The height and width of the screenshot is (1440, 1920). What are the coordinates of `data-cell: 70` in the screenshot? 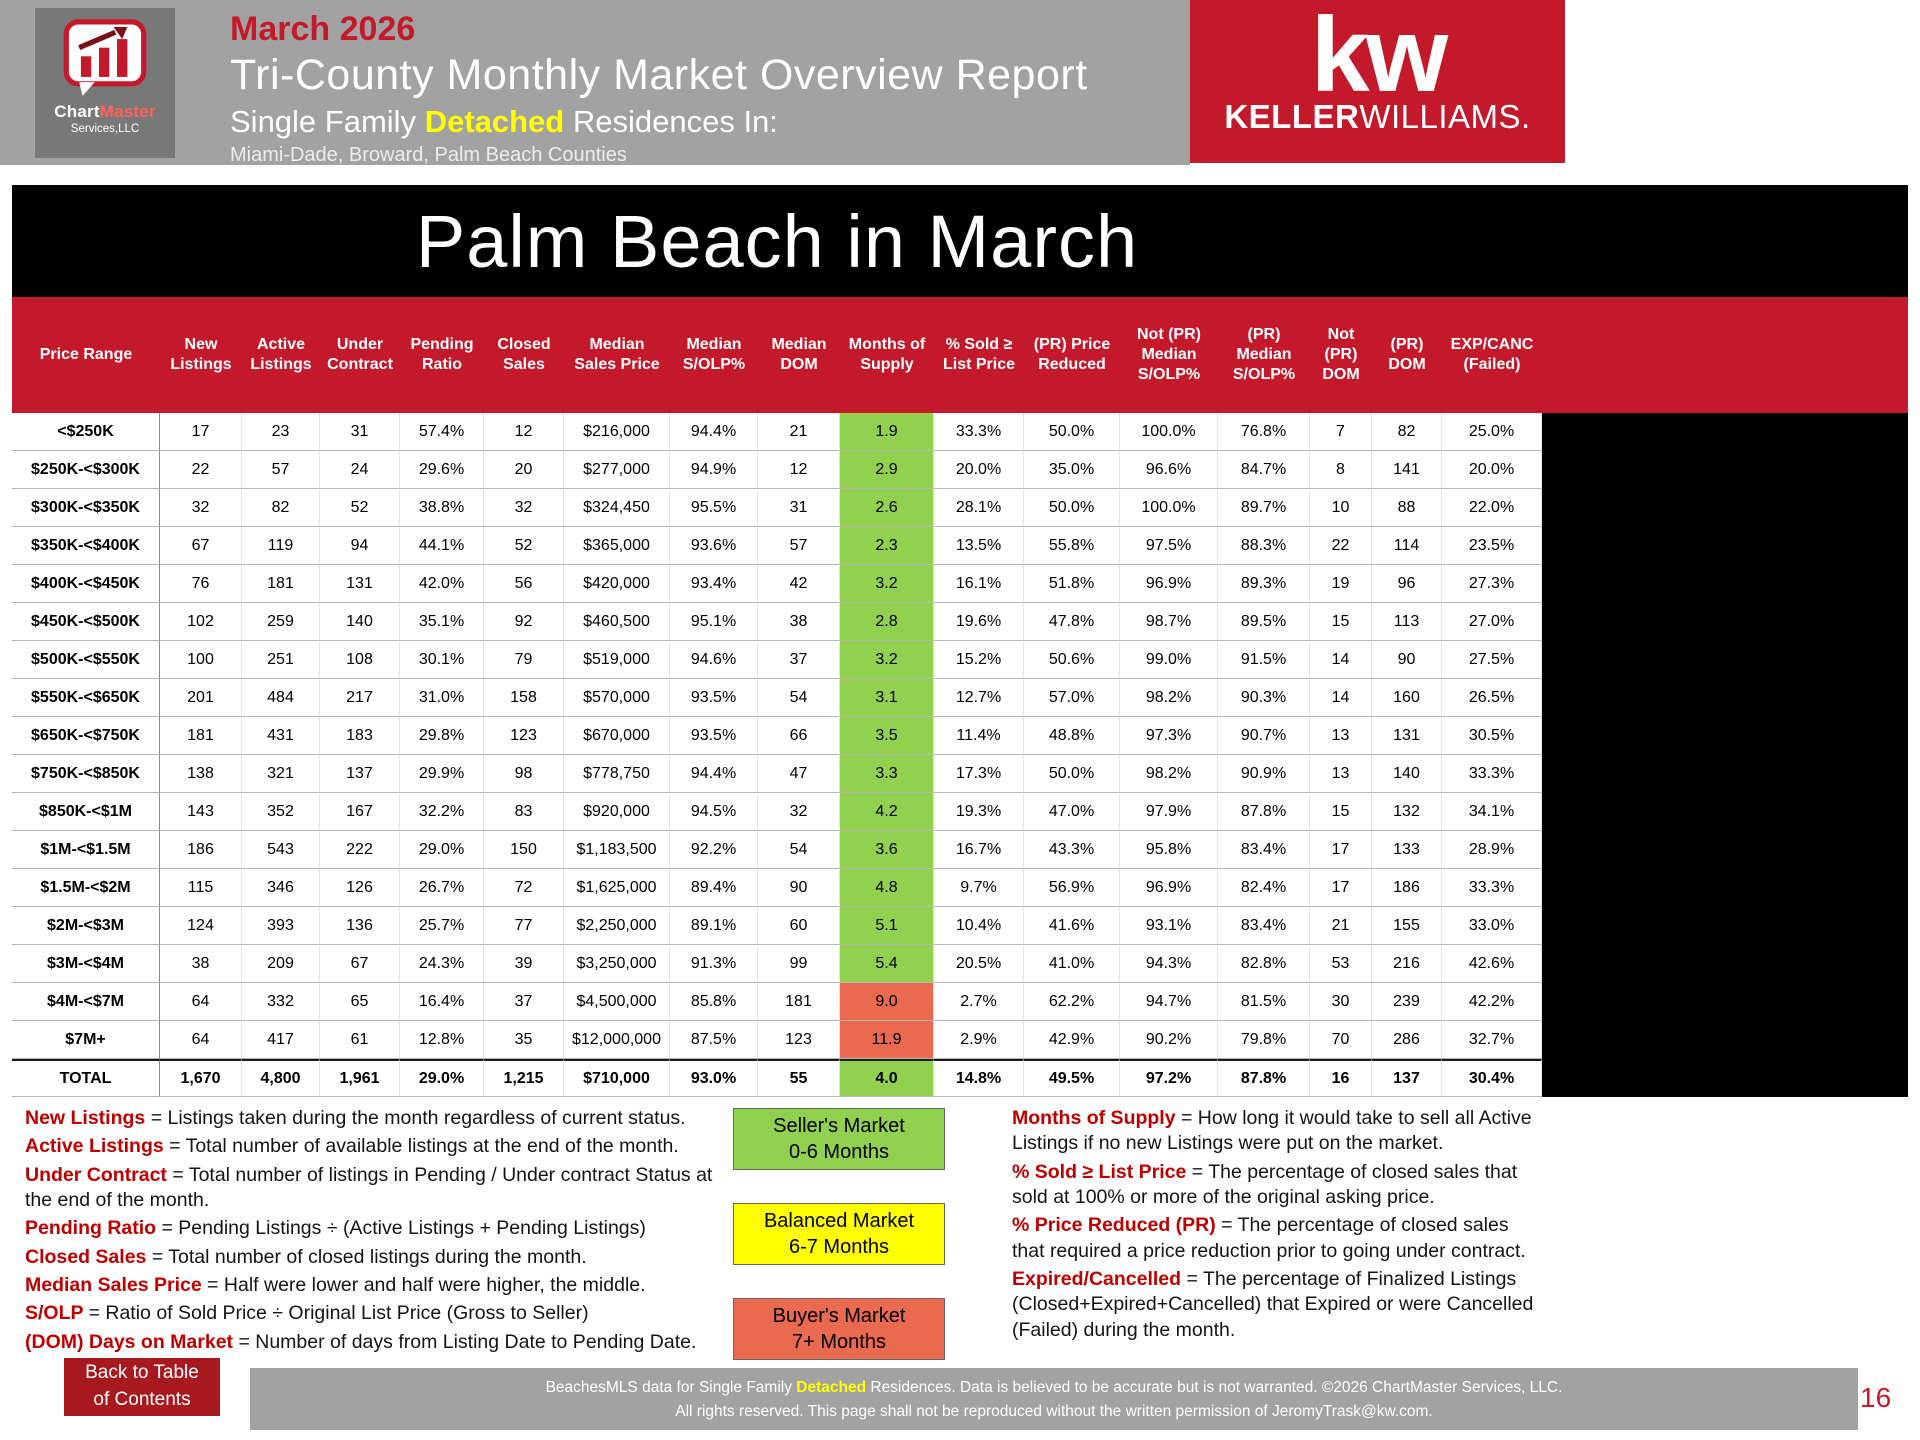 It's located at (1341, 1040).